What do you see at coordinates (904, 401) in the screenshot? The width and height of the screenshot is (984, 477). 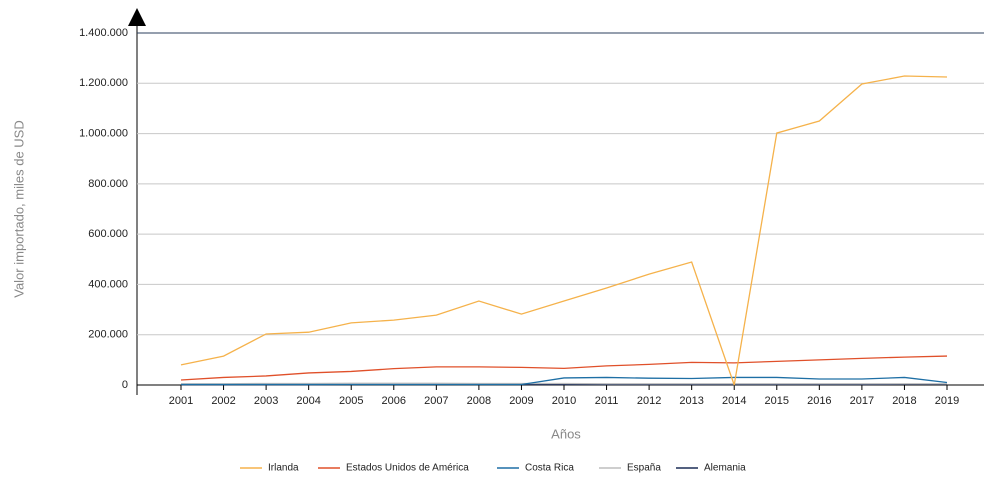 I see `x-tick-label: 2018` at bounding box center [904, 401].